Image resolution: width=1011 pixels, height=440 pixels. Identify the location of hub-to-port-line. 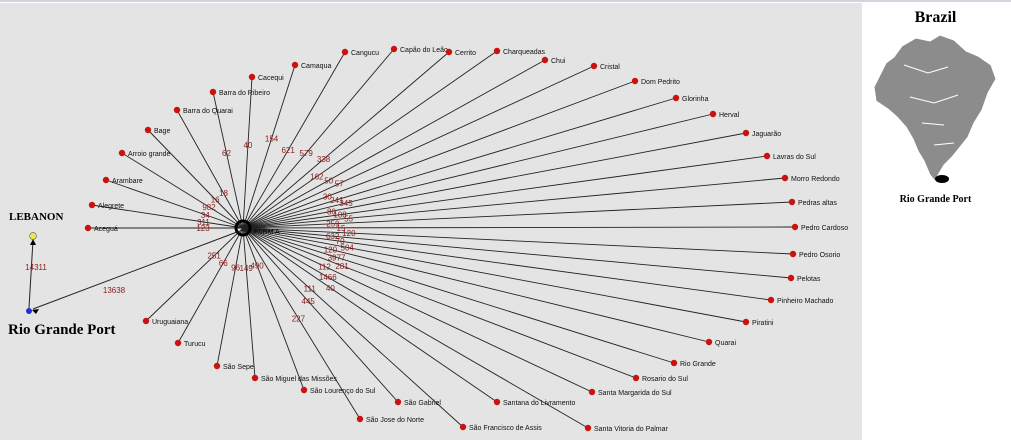
(135, 270).